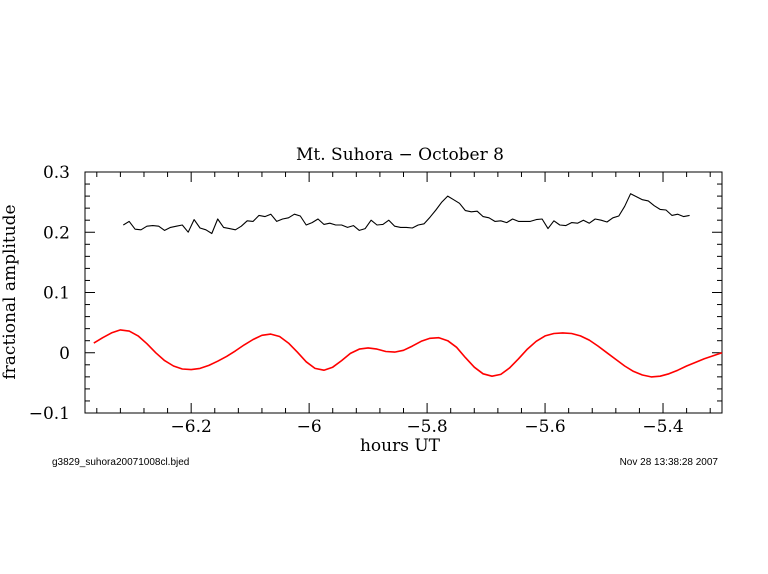  I want to click on x-tick-label: −5.8, so click(426, 427).